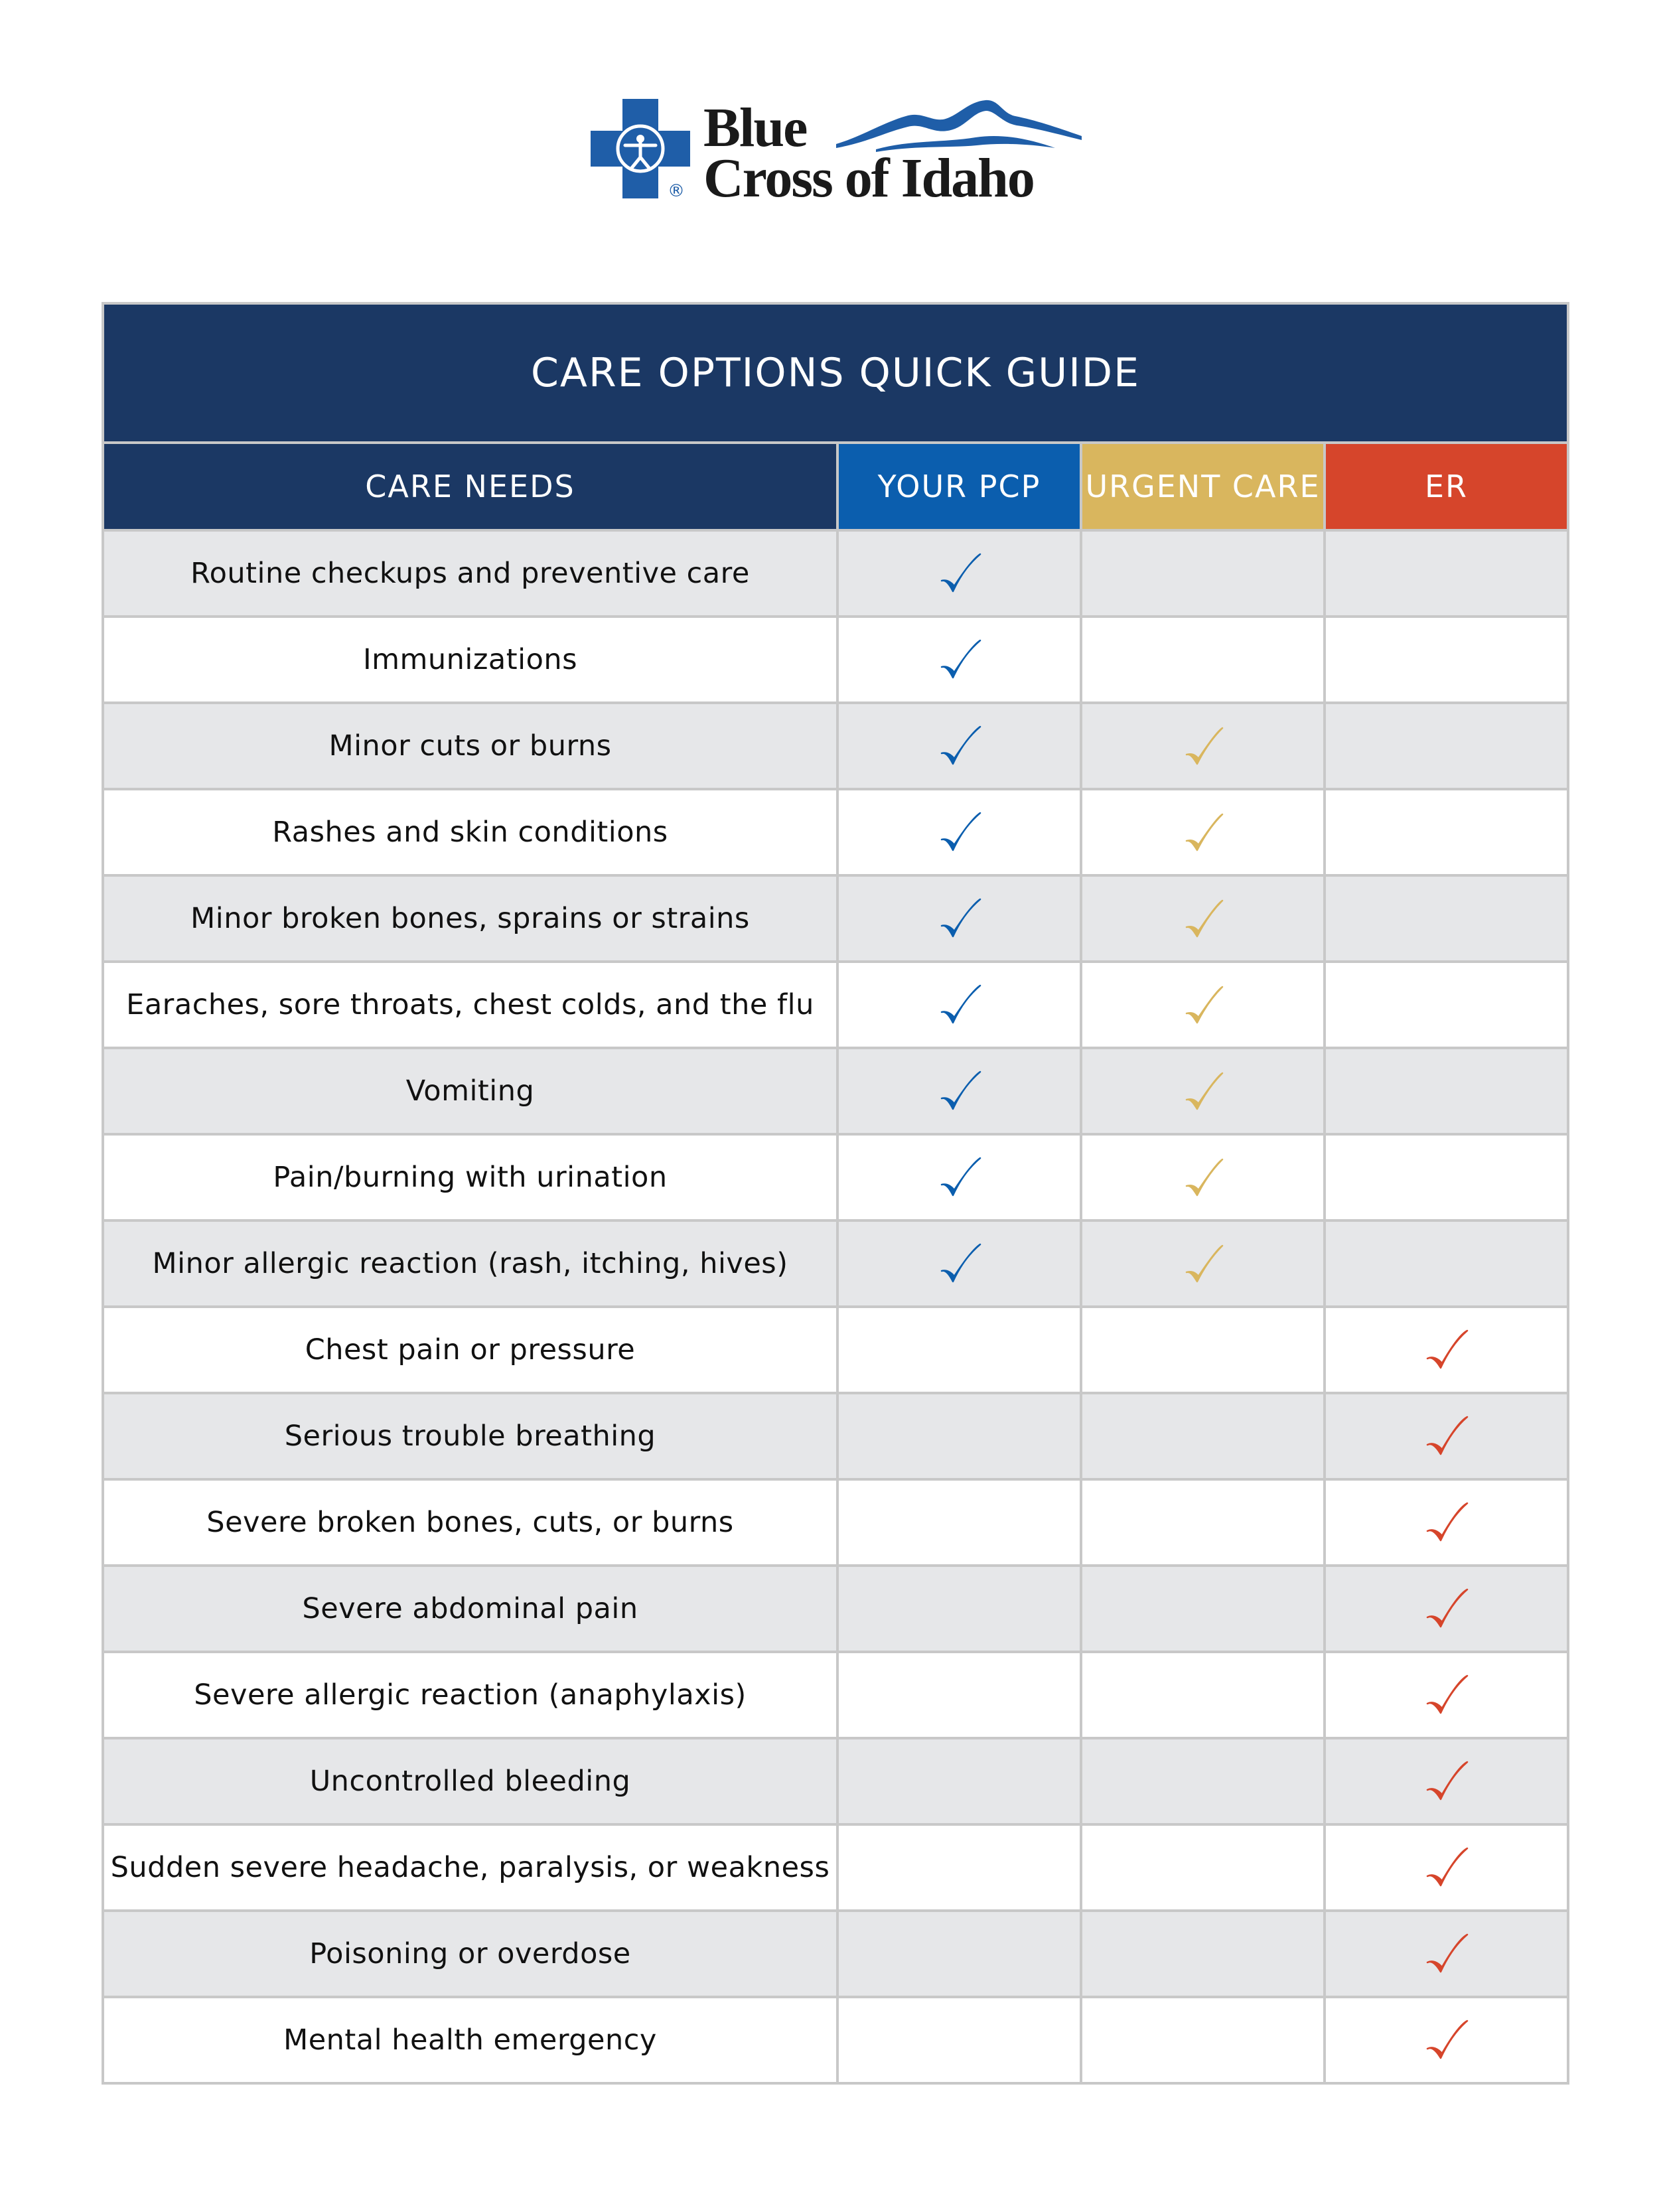 Image resolution: width=1659 pixels, height=2212 pixels. I want to click on table-row: Severe allergic reaction (anaphylaxis), so click(835, 1695).